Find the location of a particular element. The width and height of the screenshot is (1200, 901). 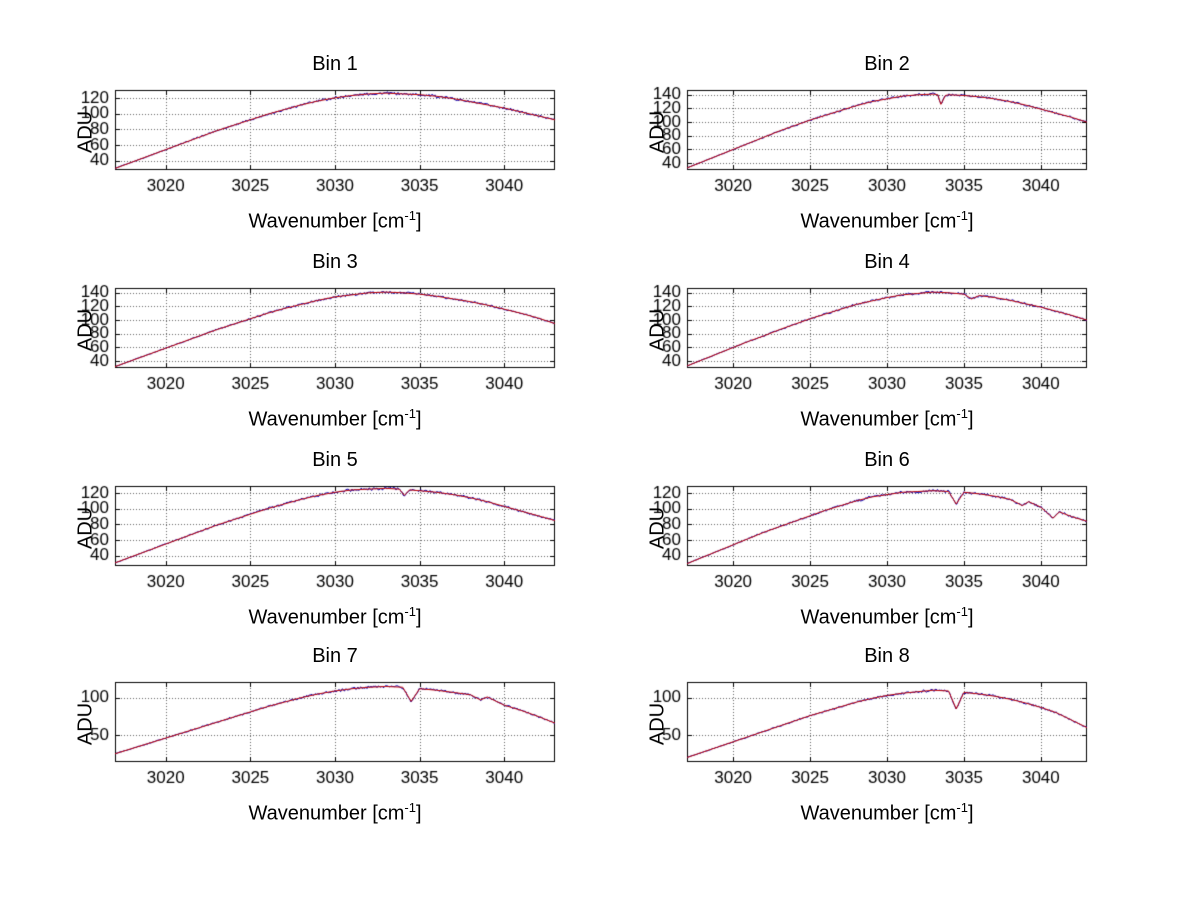

subplot-bin-2: Bin 2 ADU Wavenumber [cm-1] is located at coordinates (863, 142).